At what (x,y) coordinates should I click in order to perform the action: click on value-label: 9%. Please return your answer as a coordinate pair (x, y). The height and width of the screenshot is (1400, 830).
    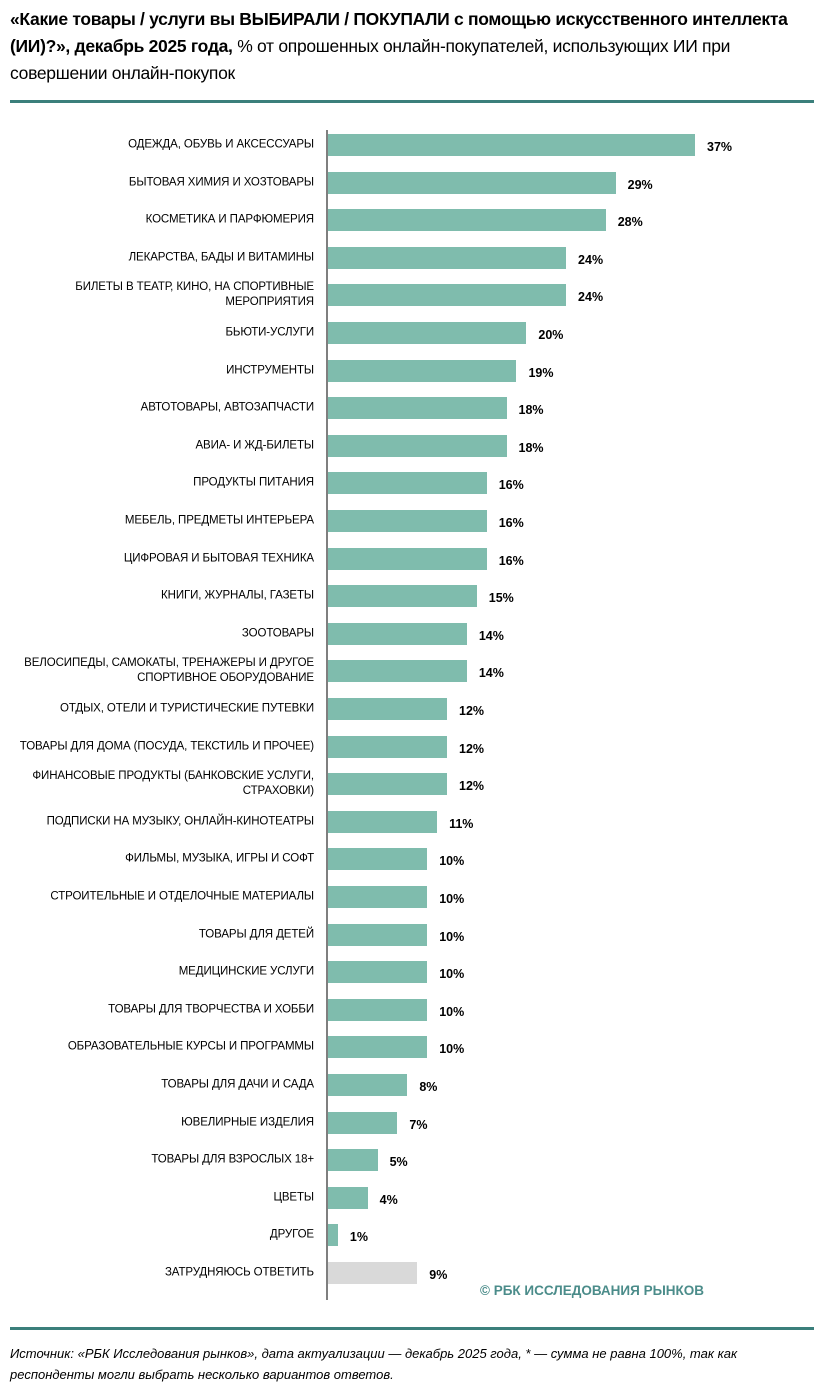
    Looking at the image, I should click on (438, 1275).